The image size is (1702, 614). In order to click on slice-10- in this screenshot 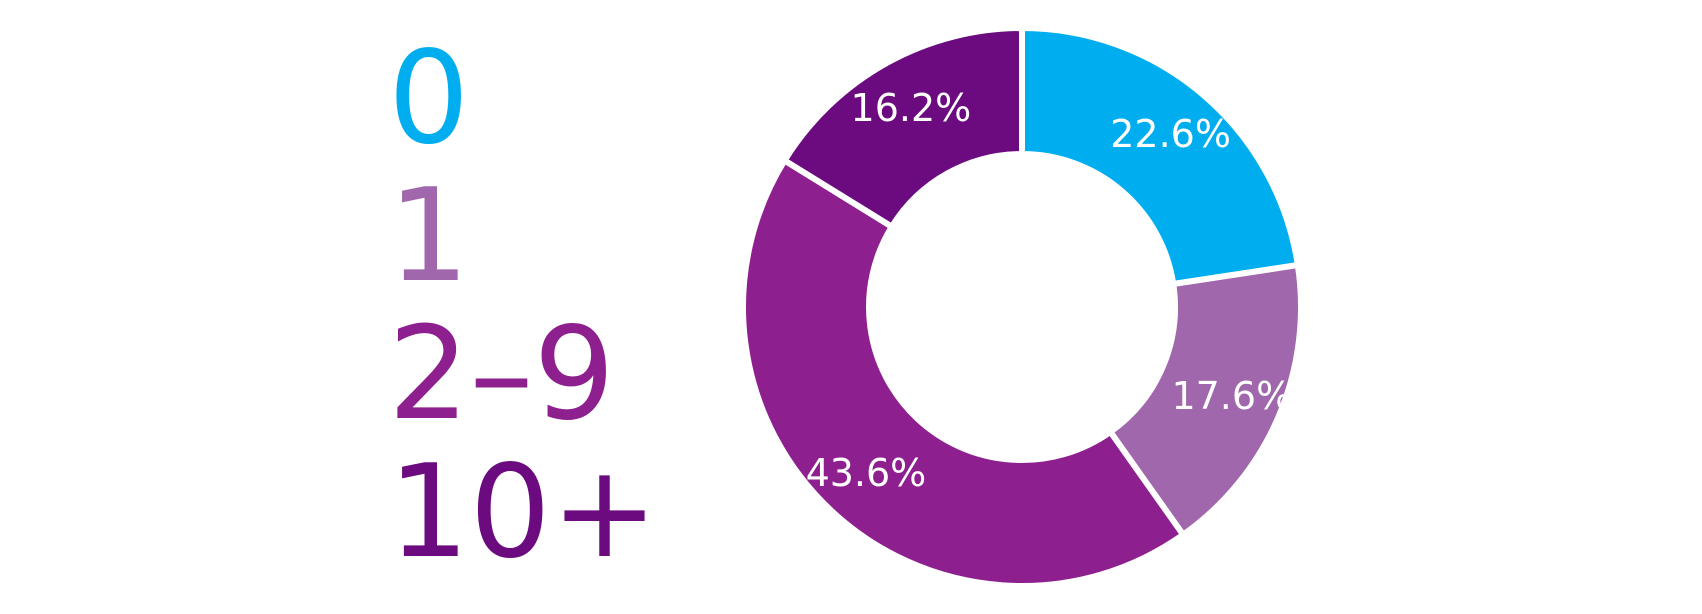, I will do `click(902, 127)`.